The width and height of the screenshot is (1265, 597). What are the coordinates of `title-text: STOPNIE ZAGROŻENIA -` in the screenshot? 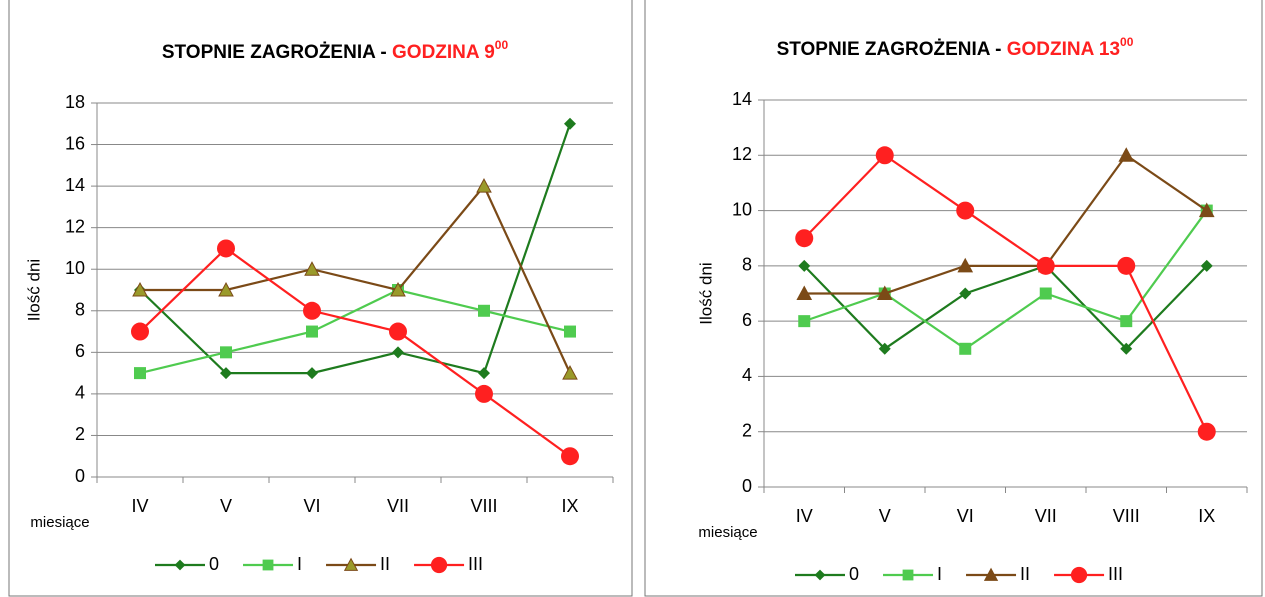 It's located at (274, 52).